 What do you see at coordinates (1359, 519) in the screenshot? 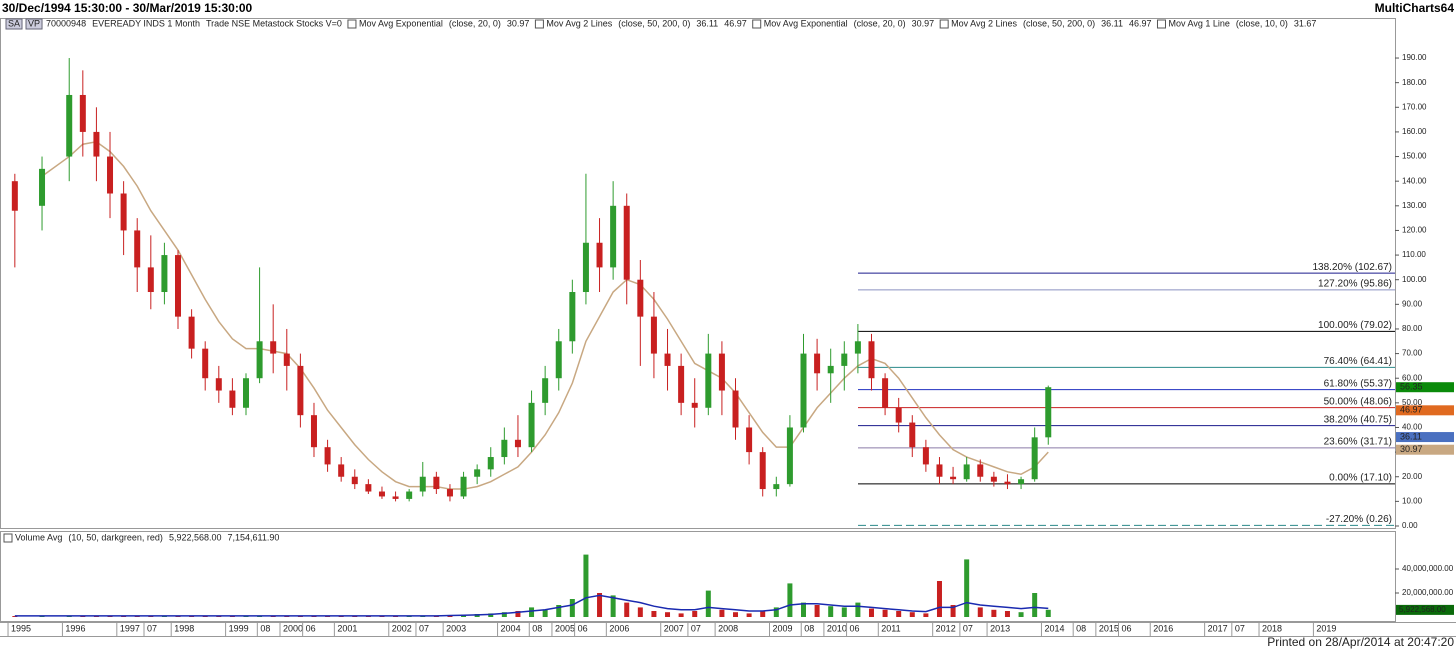
I see `fib-label: -27.20% (0.26)` at bounding box center [1359, 519].